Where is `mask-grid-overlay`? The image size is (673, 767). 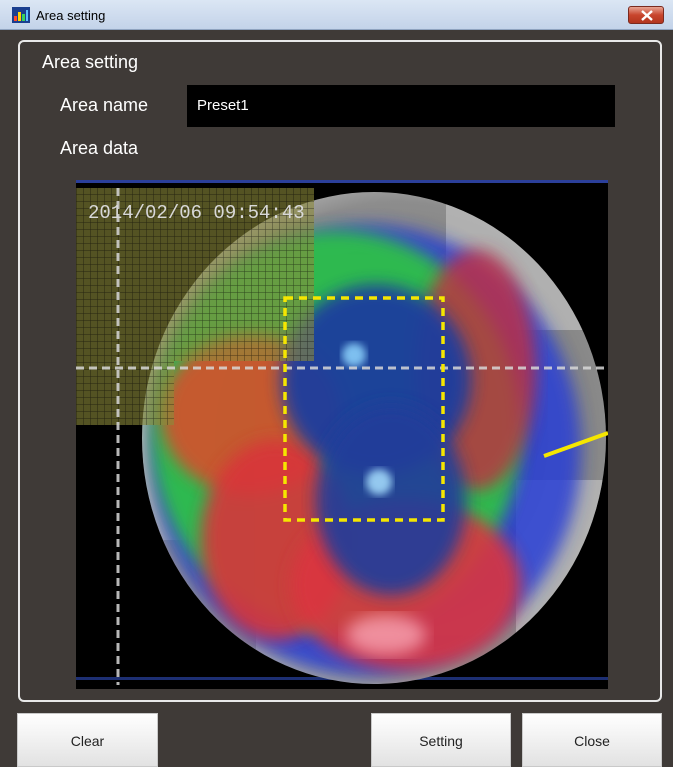
mask-grid-overlay is located at coordinates (195, 306).